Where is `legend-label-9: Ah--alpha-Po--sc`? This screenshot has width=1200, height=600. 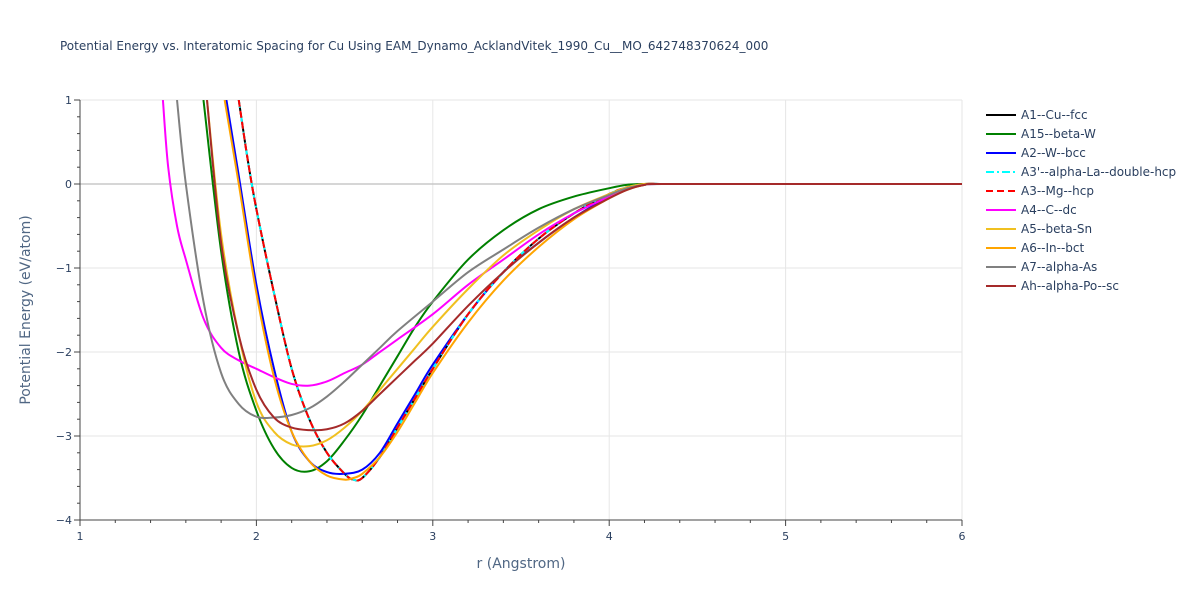
legend-label-9: Ah--alpha-Po--sc is located at coordinates (1070, 286).